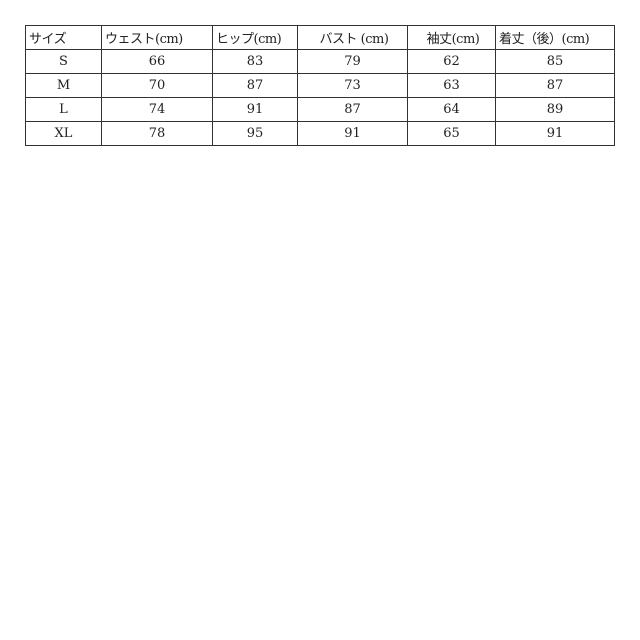 This screenshot has height=640, width=640. What do you see at coordinates (255, 37) in the screenshot?
I see `header-hip: ヒップ(cm)` at bounding box center [255, 37].